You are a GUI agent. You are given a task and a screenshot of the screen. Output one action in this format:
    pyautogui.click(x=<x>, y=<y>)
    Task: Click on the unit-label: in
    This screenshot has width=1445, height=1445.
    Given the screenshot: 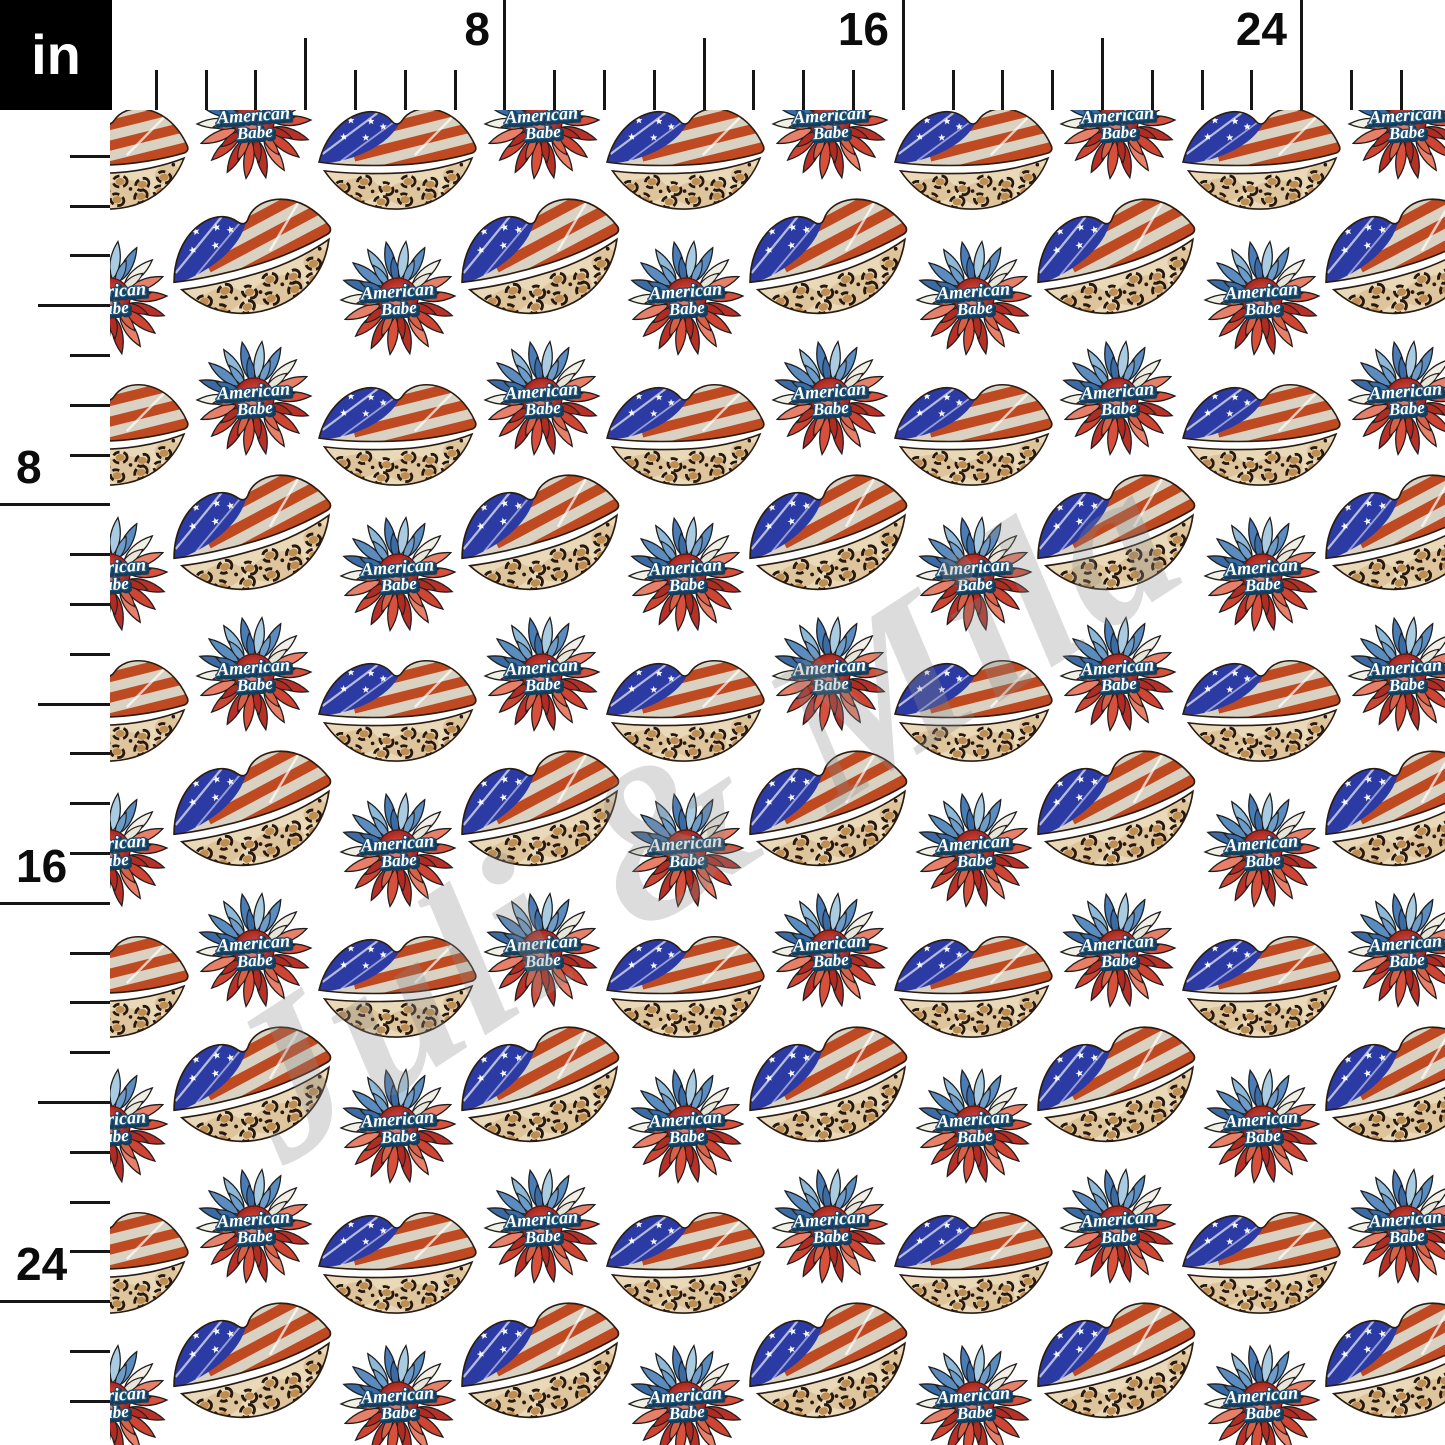 What is the action you would take?
    pyautogui.click(x=56, y=54)
    